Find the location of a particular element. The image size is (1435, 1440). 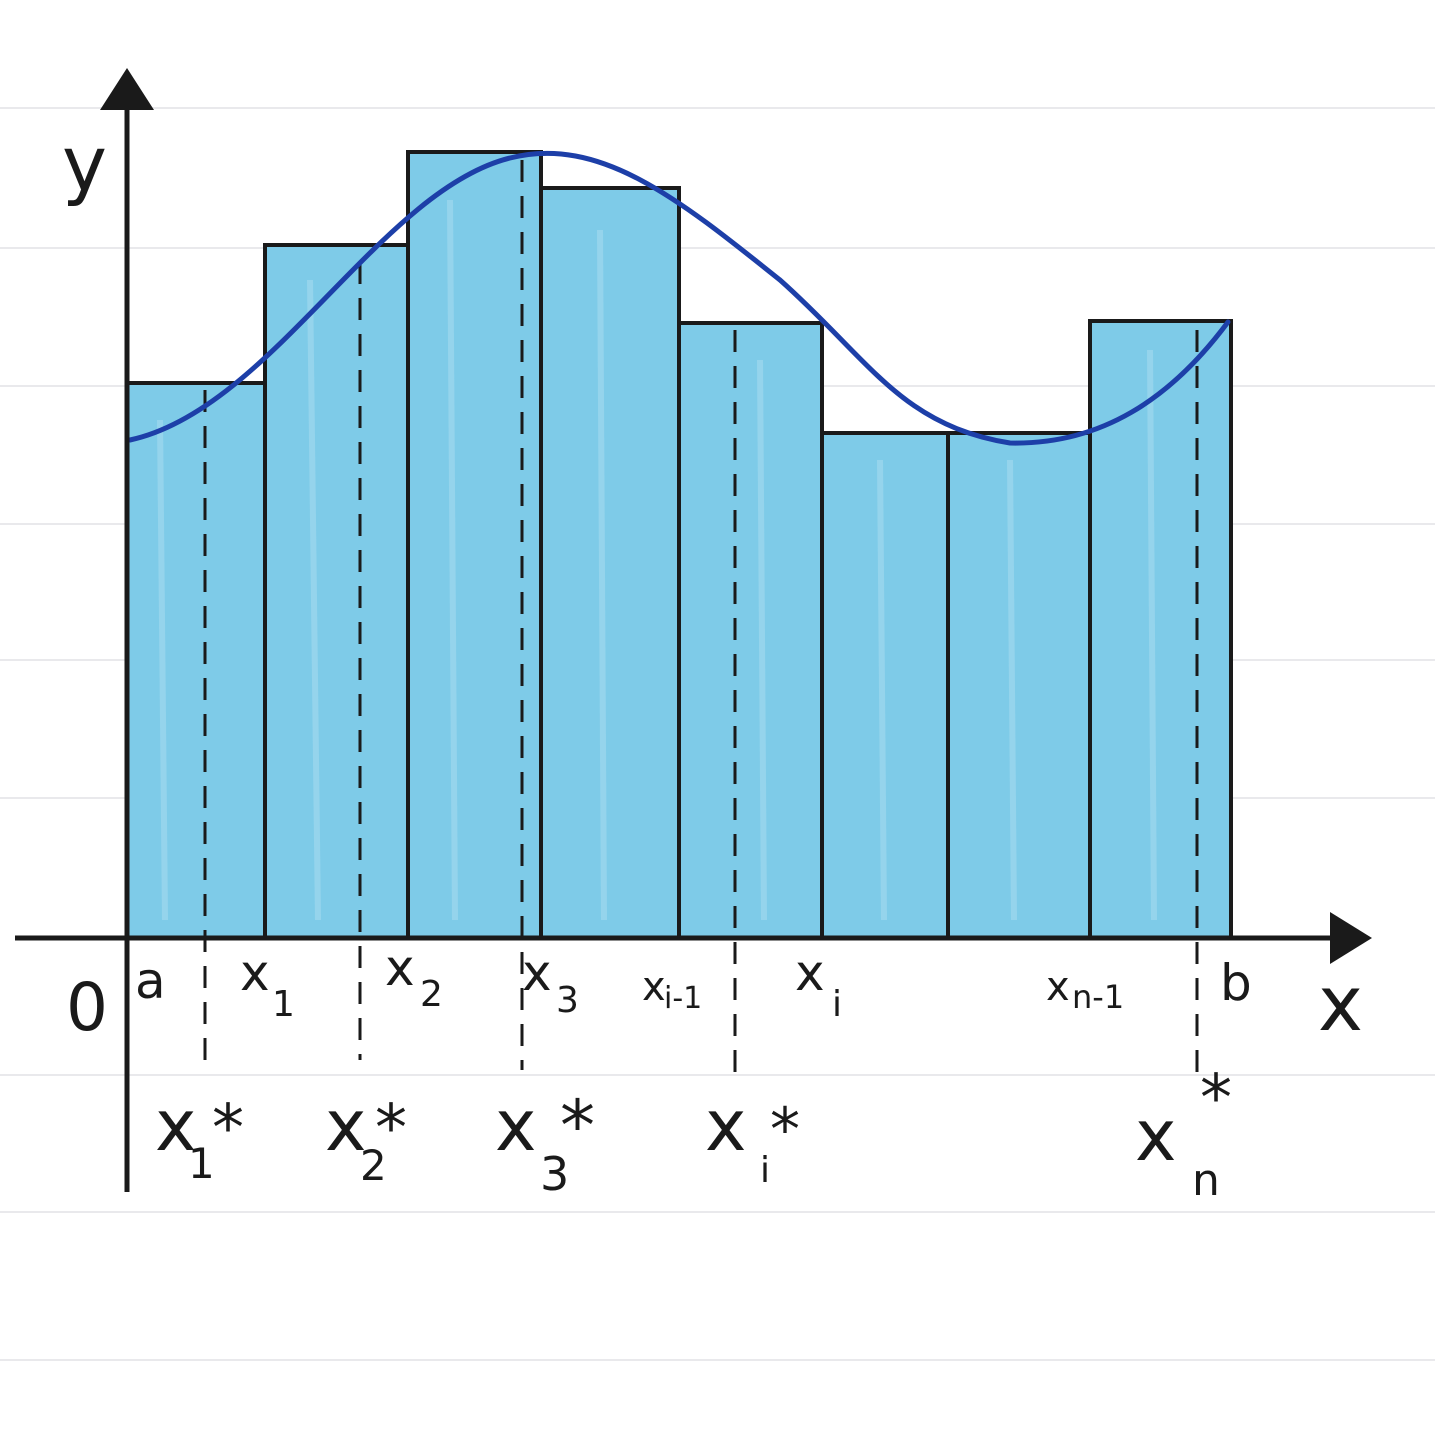

sample-label-x3-sub: 3 is located at coordinates (554, 1174).